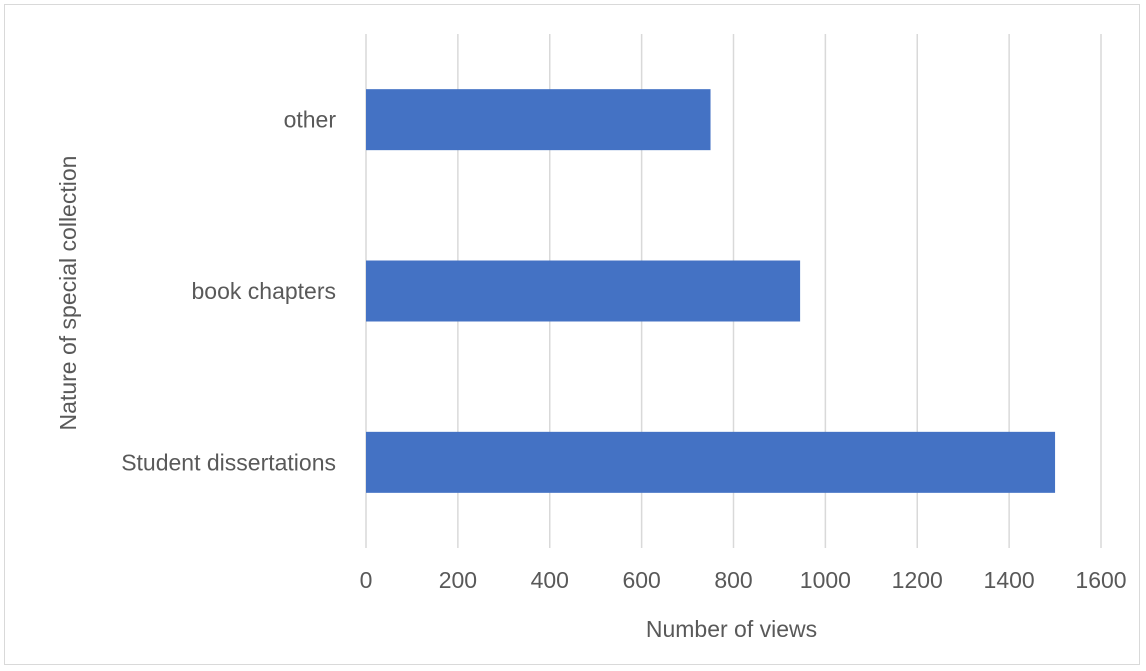  I want to click on y-axis-title: Nature of special collection, so click(68, 293).